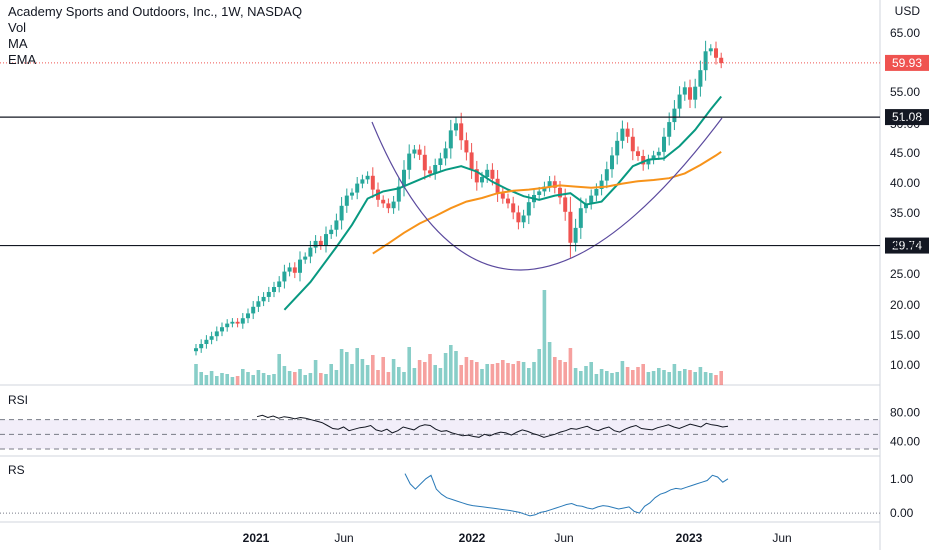 The width and height of the screenshot is (932, 550). I want to click on price-tick-label: 30.00, so click(905, 244).